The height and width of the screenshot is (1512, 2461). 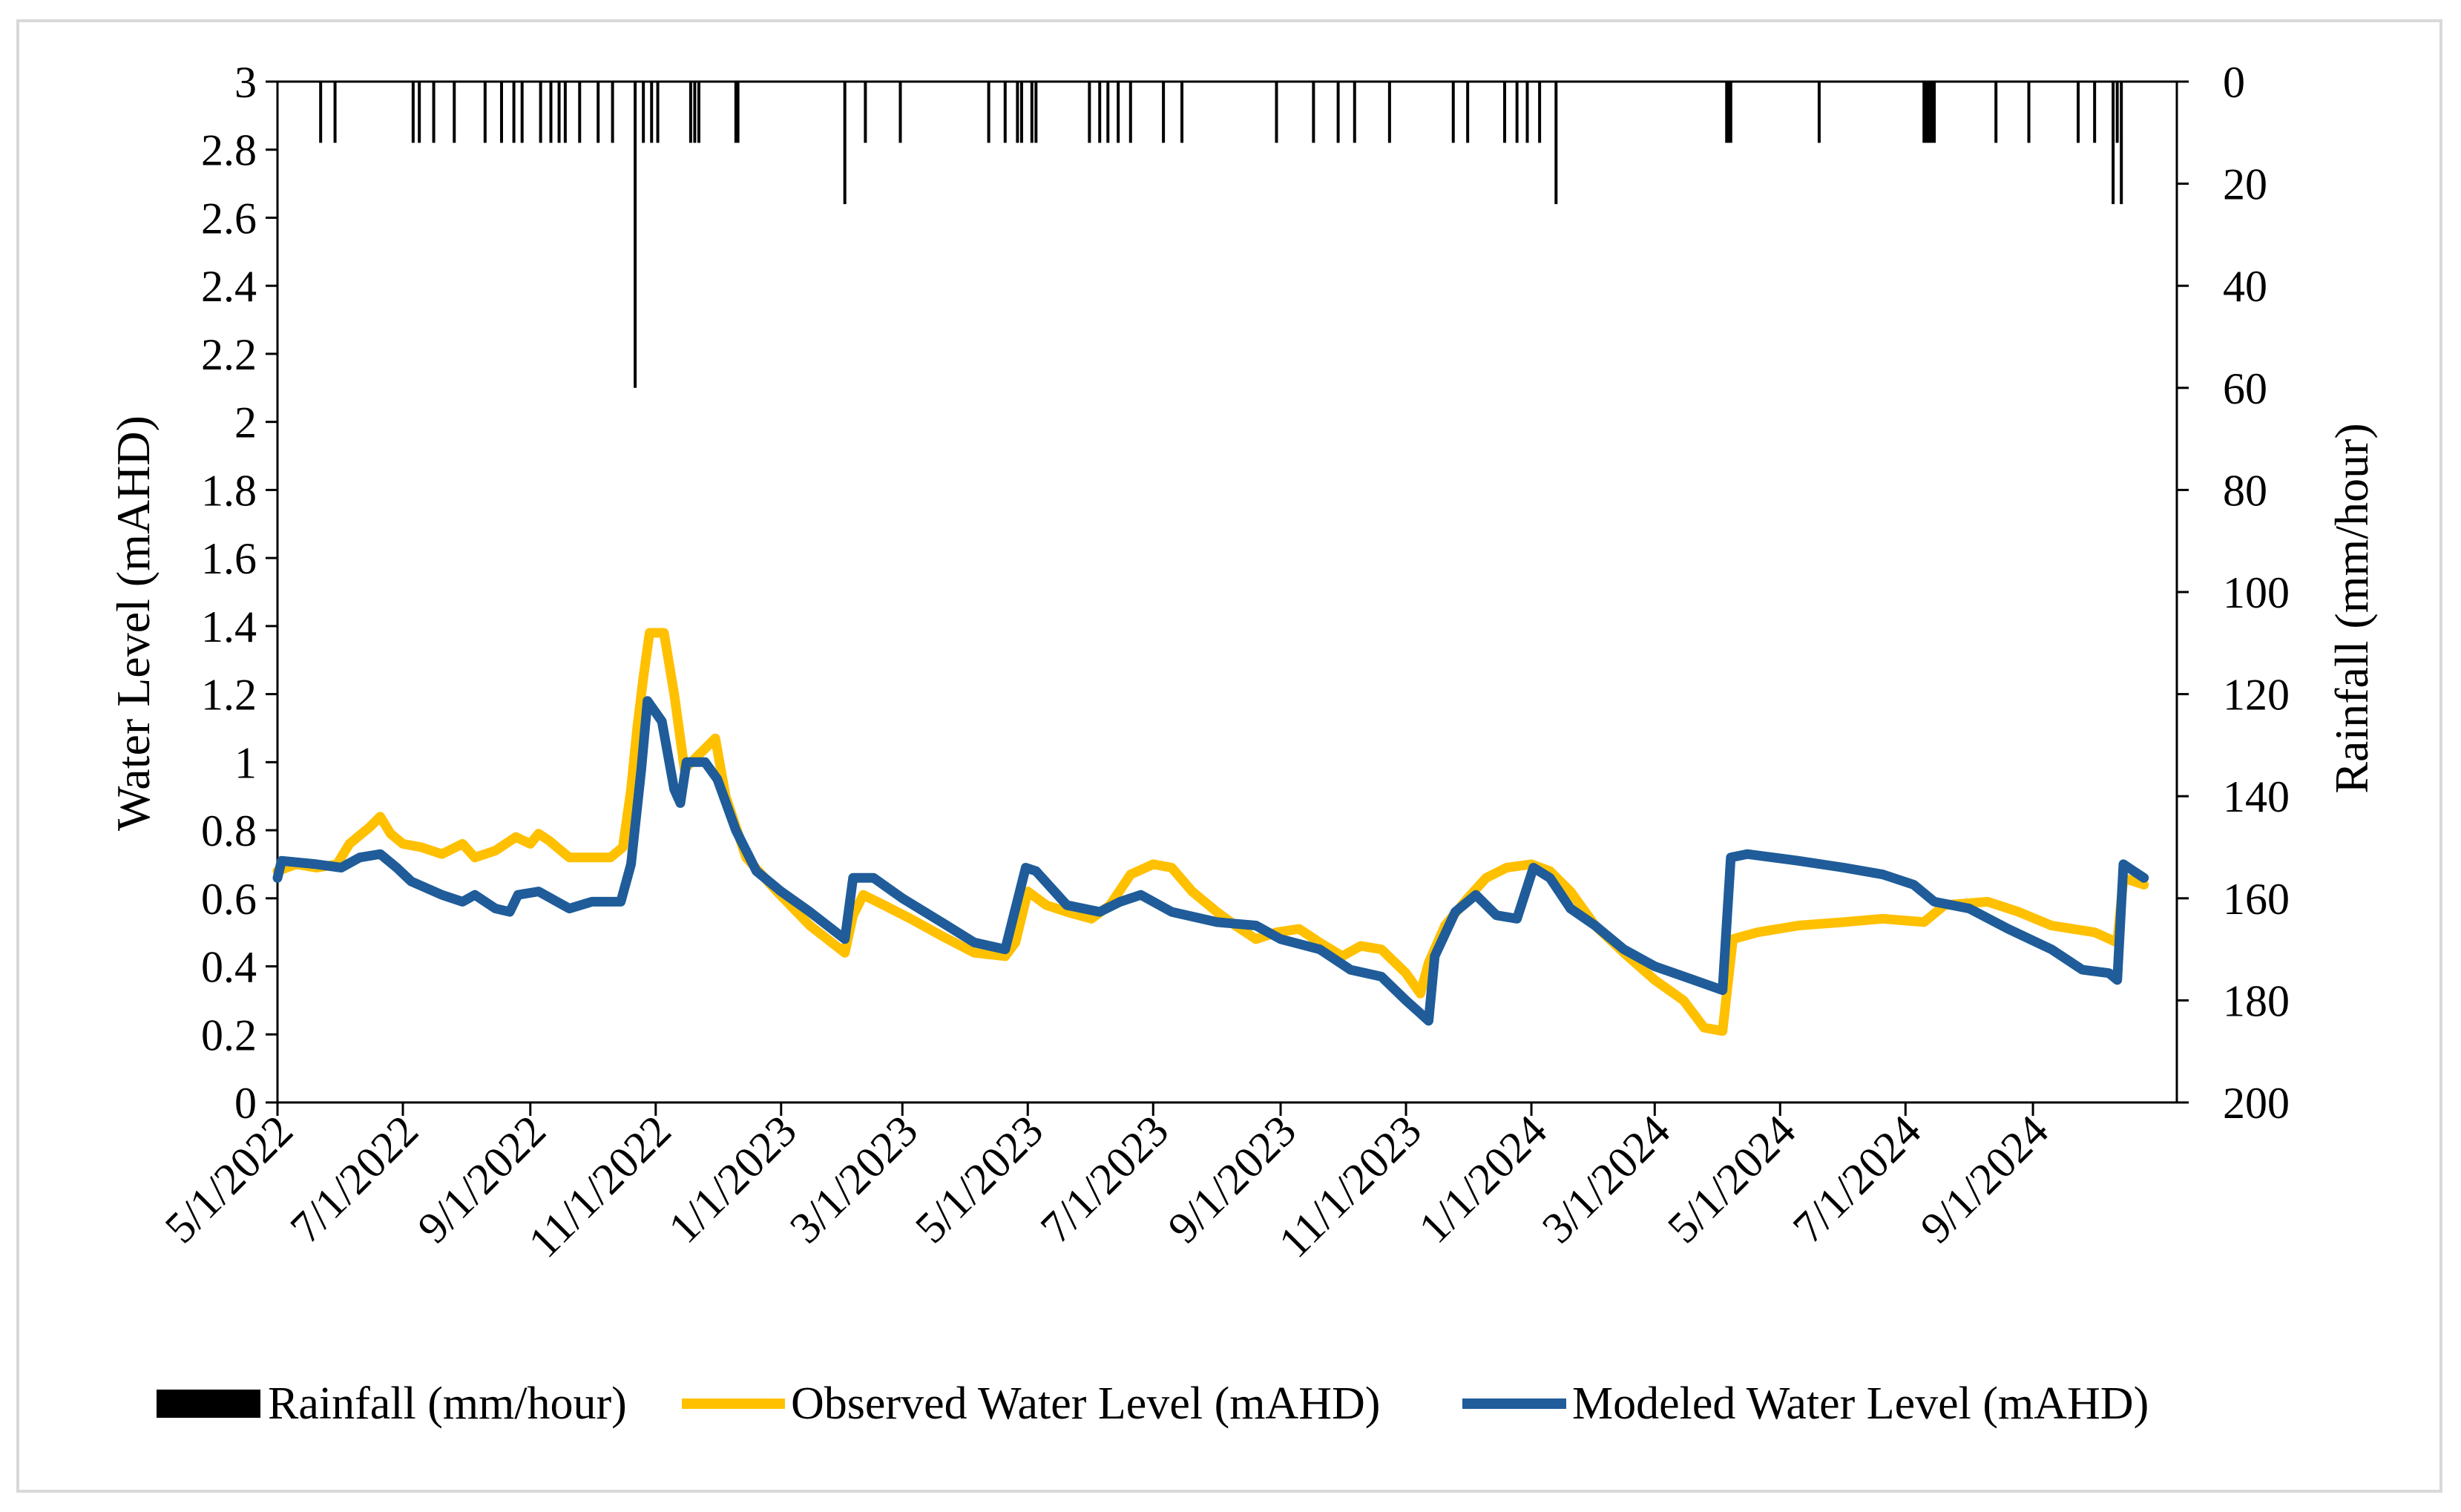 I want to click on x-tick-label: 3/1/2023, so click(x=854, y=1179).